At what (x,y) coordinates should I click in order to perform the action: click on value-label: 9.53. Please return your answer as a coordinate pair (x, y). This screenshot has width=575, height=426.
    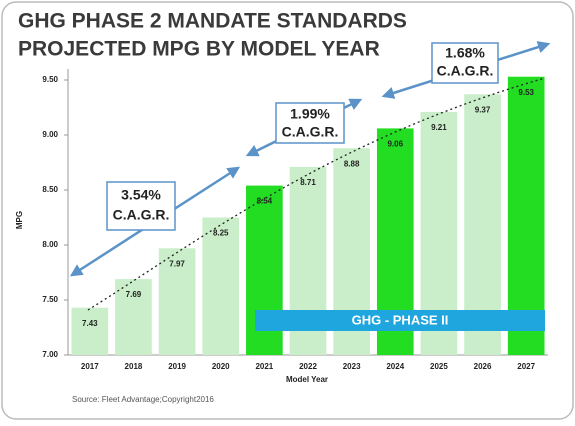
    Looking at the image, I should click on (526, 92).